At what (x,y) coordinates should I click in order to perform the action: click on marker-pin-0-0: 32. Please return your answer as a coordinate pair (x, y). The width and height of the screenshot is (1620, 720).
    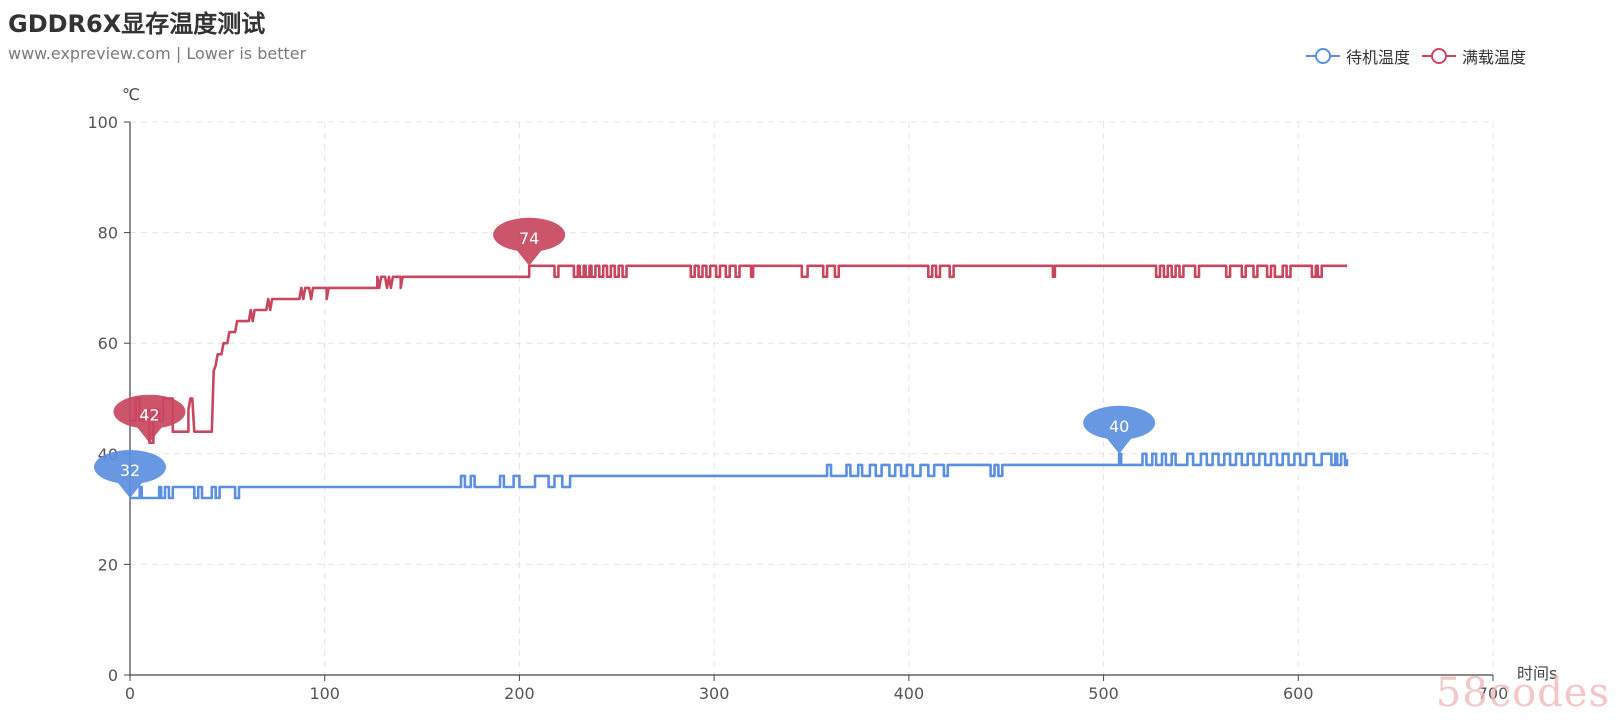
    Looking at the image, I should click on (130, 474).